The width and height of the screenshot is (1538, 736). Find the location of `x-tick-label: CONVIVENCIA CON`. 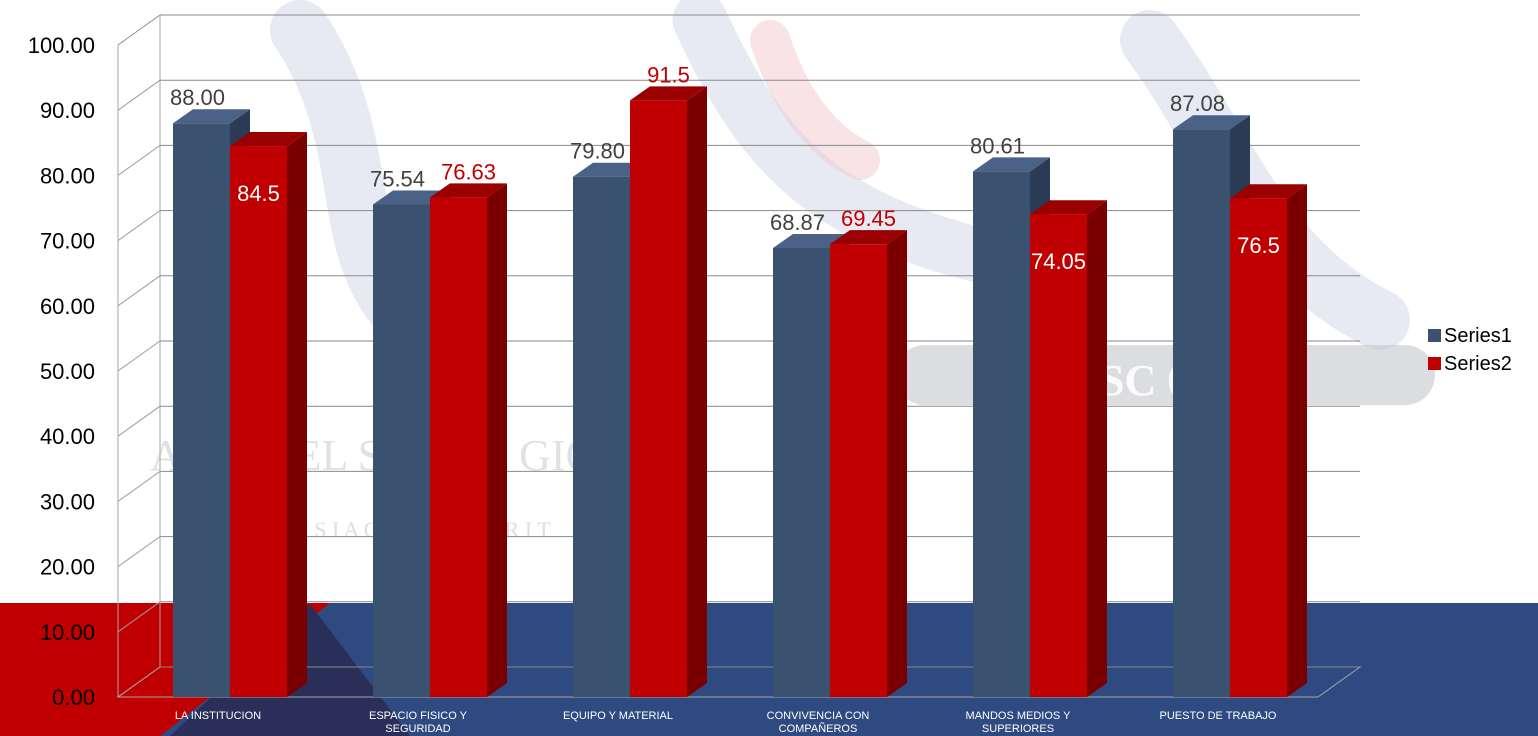

x-tick-label: CONVIVENCIA CON is located at coordinates (818, 716).